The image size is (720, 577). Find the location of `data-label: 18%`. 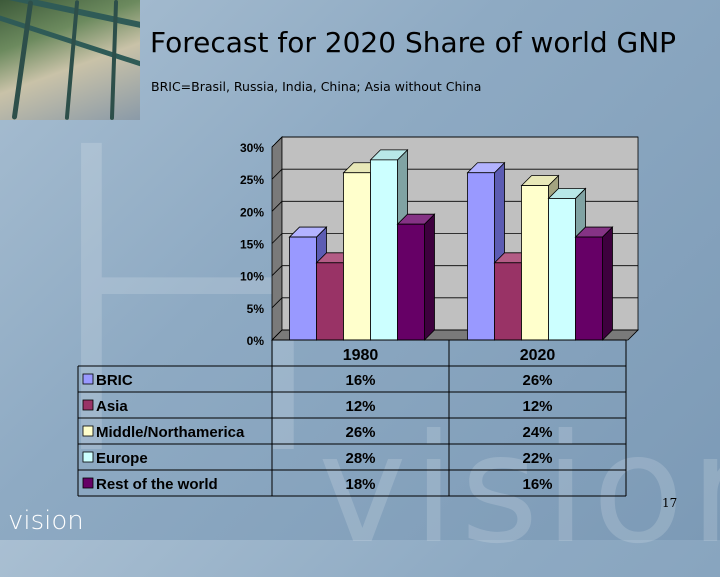

data-label: 18% is located at coordinates (360, 484).